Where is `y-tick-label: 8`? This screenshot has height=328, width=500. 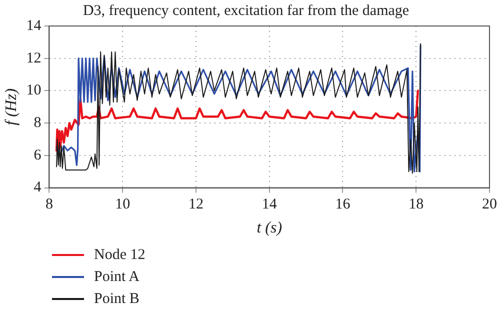
y-tick-label: 8 is located at coordinates (38, 123).